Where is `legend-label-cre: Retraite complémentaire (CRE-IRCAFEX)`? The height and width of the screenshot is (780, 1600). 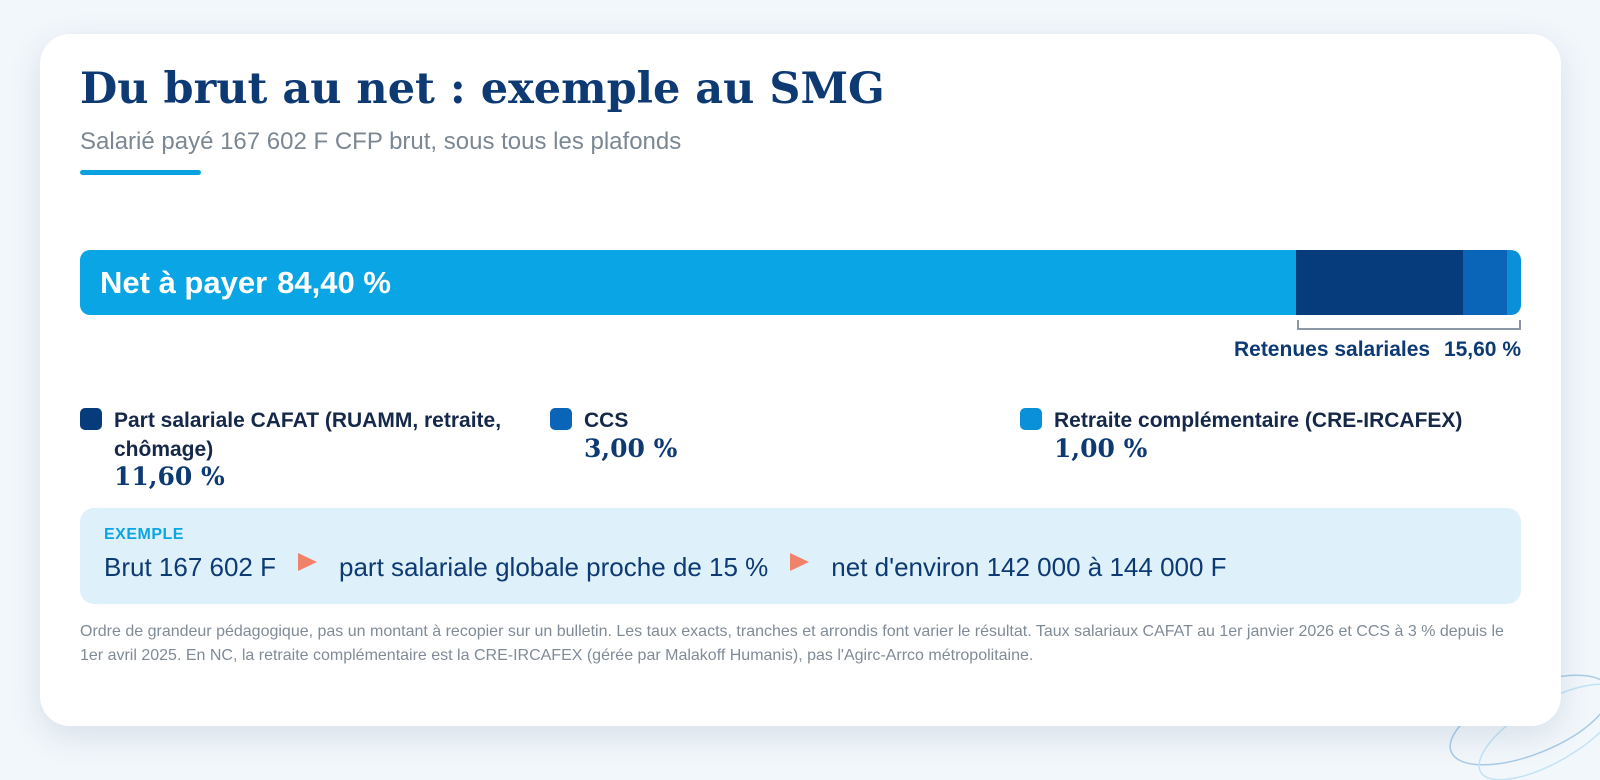
legend-label-cre: Retraite complémentaire (CRE-IRCAFEX) is located at coordinates (1258, 420).